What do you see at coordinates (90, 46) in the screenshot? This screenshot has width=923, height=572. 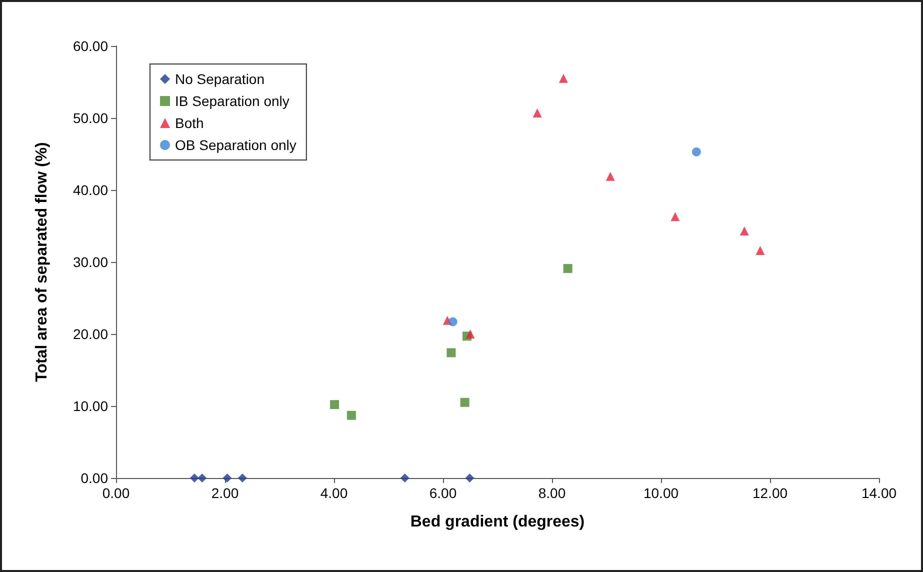 I see `y-tick-label: 60.00` at bounding box center [90, 46].